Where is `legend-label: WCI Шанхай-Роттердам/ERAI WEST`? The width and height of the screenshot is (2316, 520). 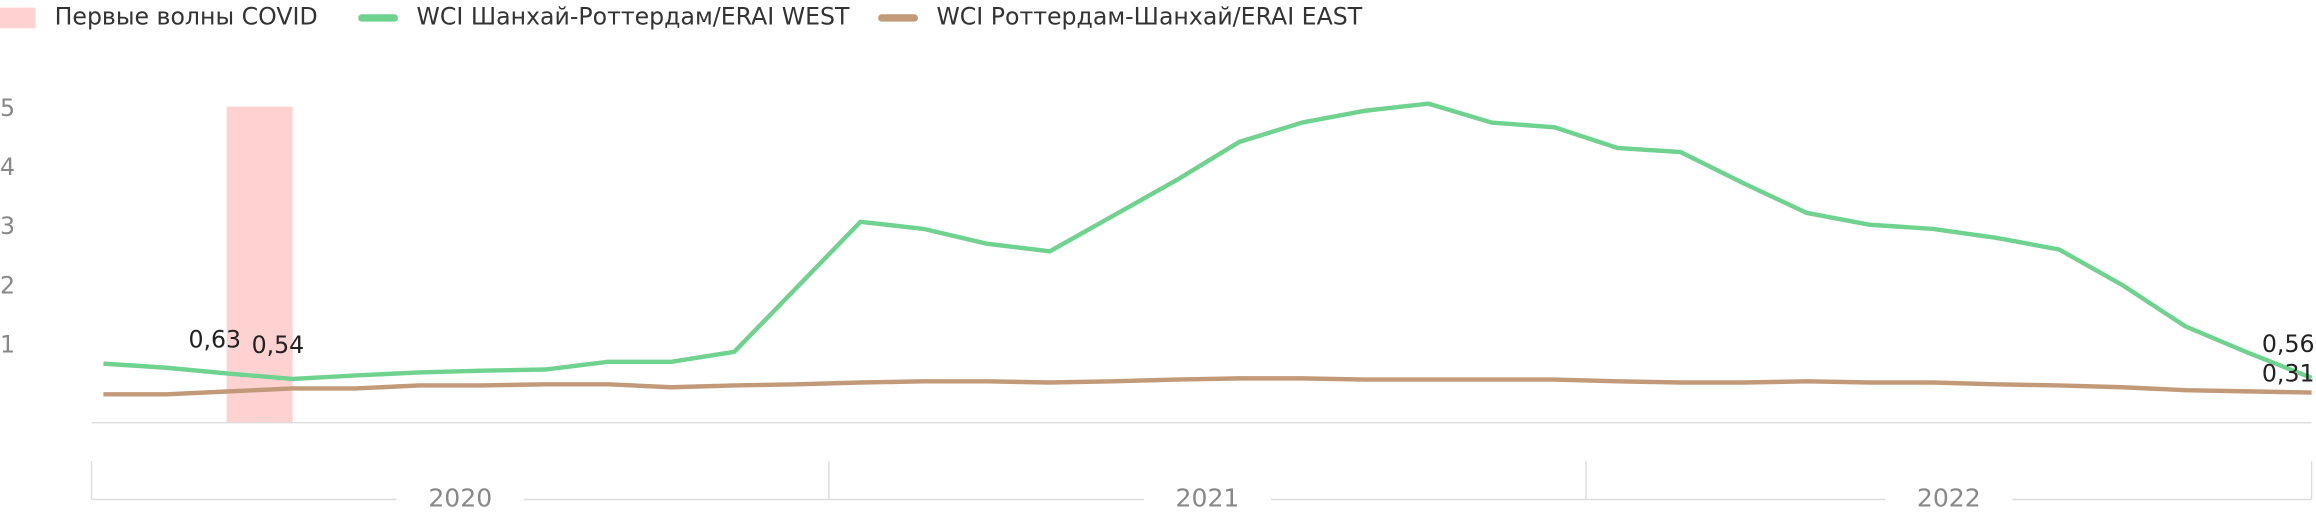 legend-label: WCI Шанхай-Роттердам/ERAI WEST is located at coordinates (634, 16).